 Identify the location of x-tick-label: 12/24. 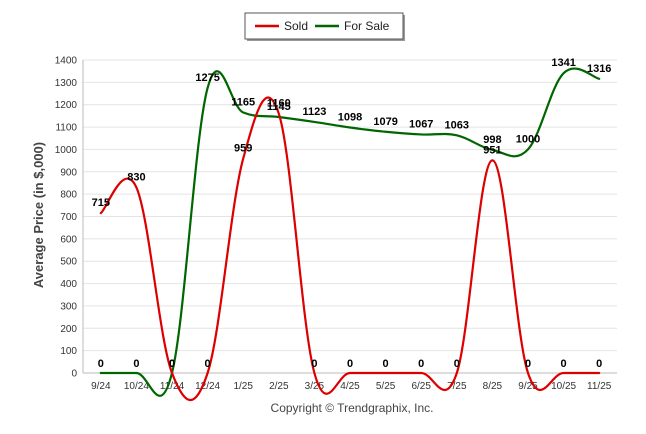
(207, 386).